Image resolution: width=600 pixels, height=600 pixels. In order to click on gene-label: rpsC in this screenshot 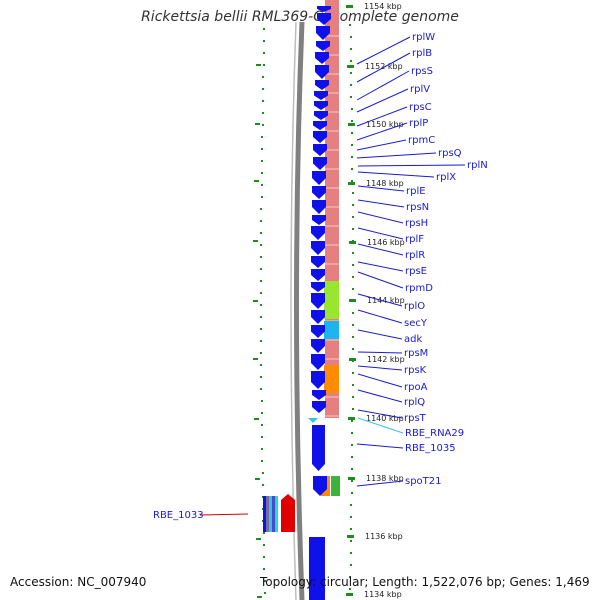, I will do `click(420, 107)`.